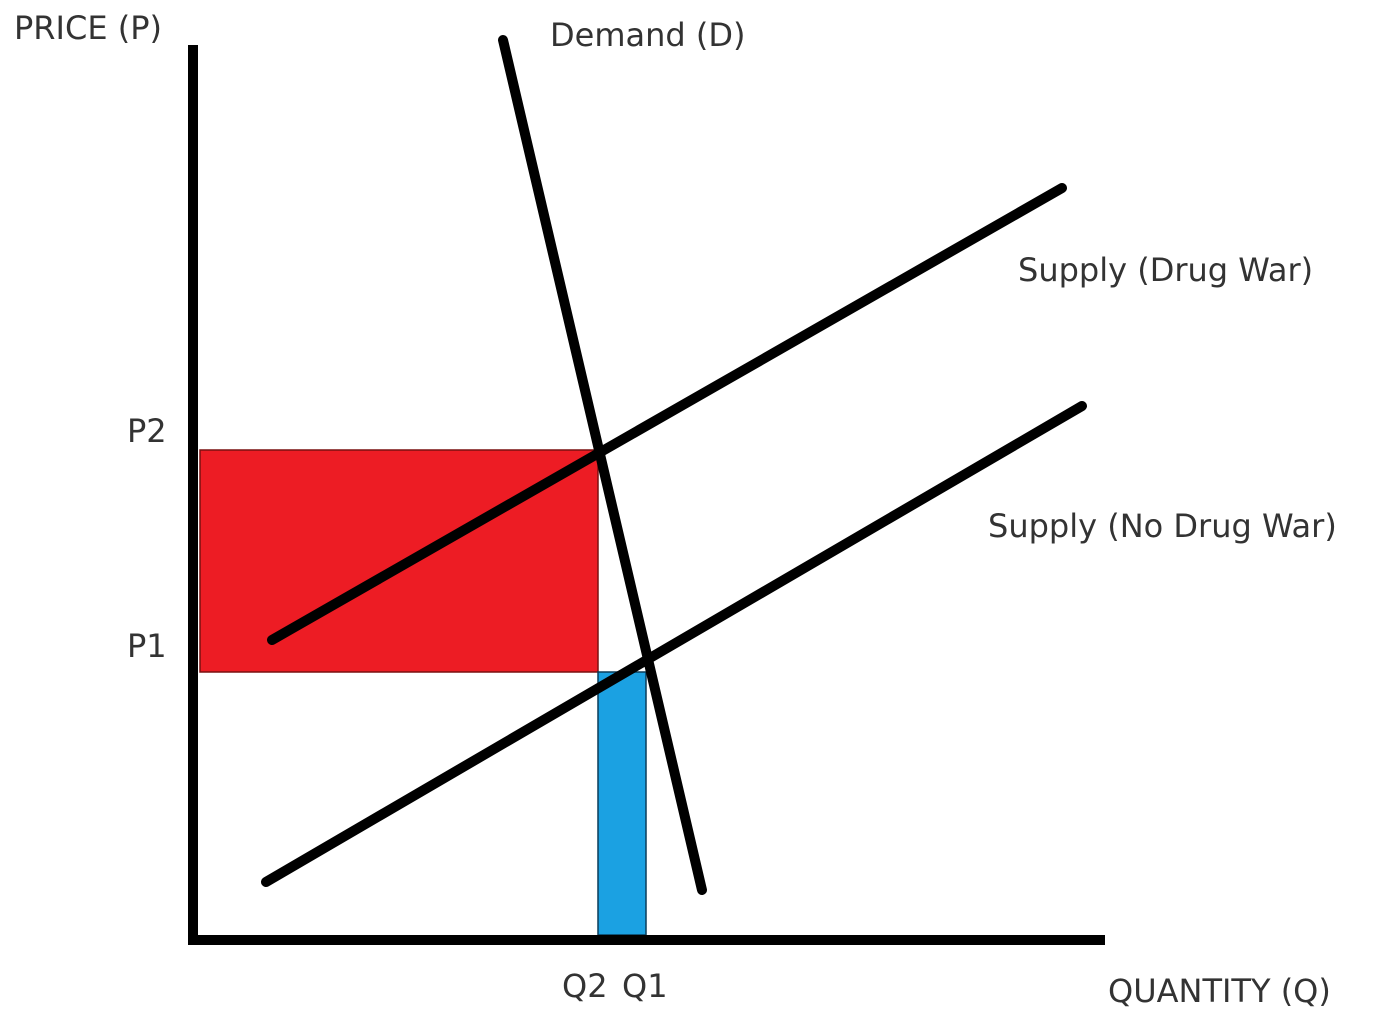 Image resolution: width=1390 pixels, height=1015 pixels. Describe the element at coordinates (88, 28) in the screenshot. I see `y-axis-label: PRICE (P)` at that location.